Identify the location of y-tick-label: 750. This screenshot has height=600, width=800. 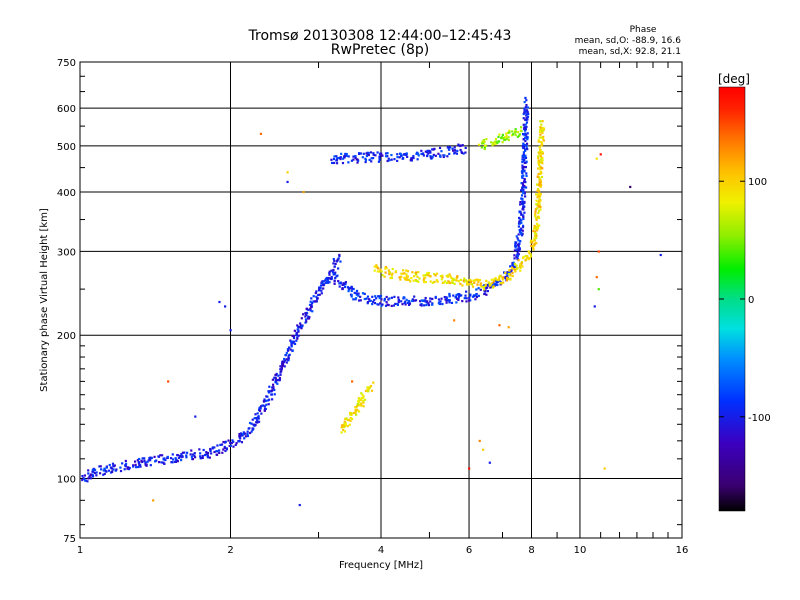
(66, 63).